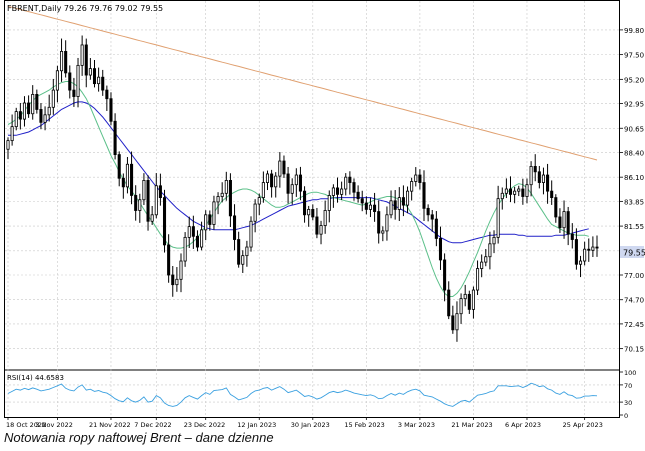 This screenshot has width=645, height=451. What do you see at coordinates (471, 425) in the screenshot?
I see `x-tick-label: 21 Mar 2023` at bounding box center [471, 425].